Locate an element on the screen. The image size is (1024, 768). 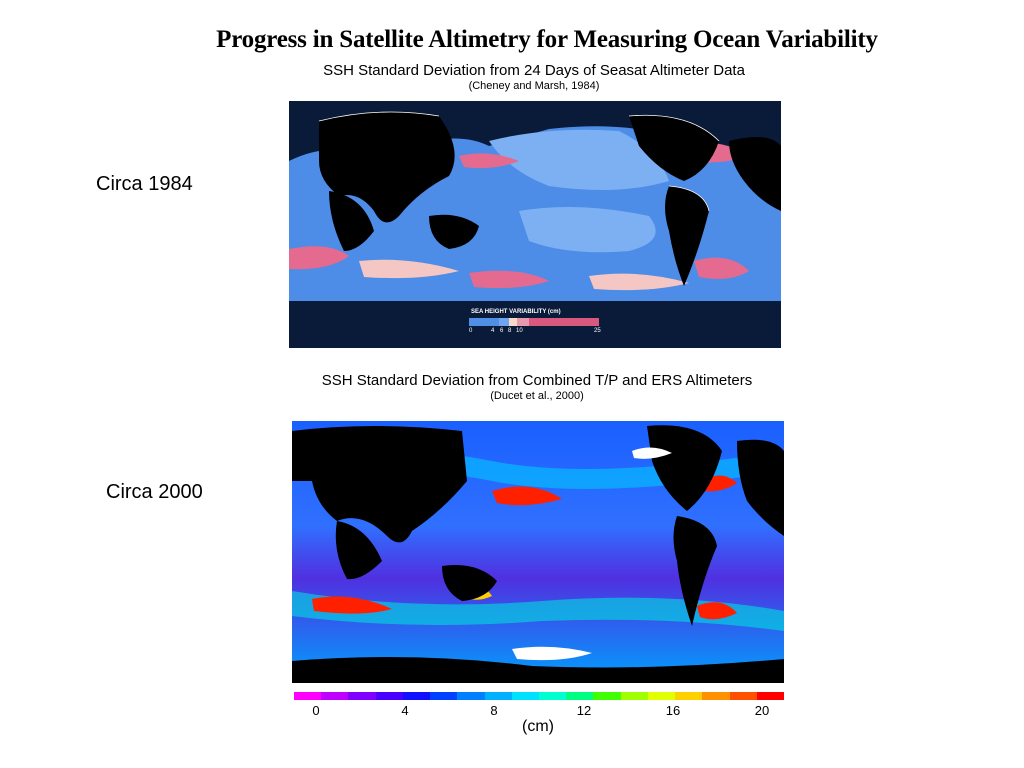
colorbar-tick: 12 is located at coordinates (584, 710).